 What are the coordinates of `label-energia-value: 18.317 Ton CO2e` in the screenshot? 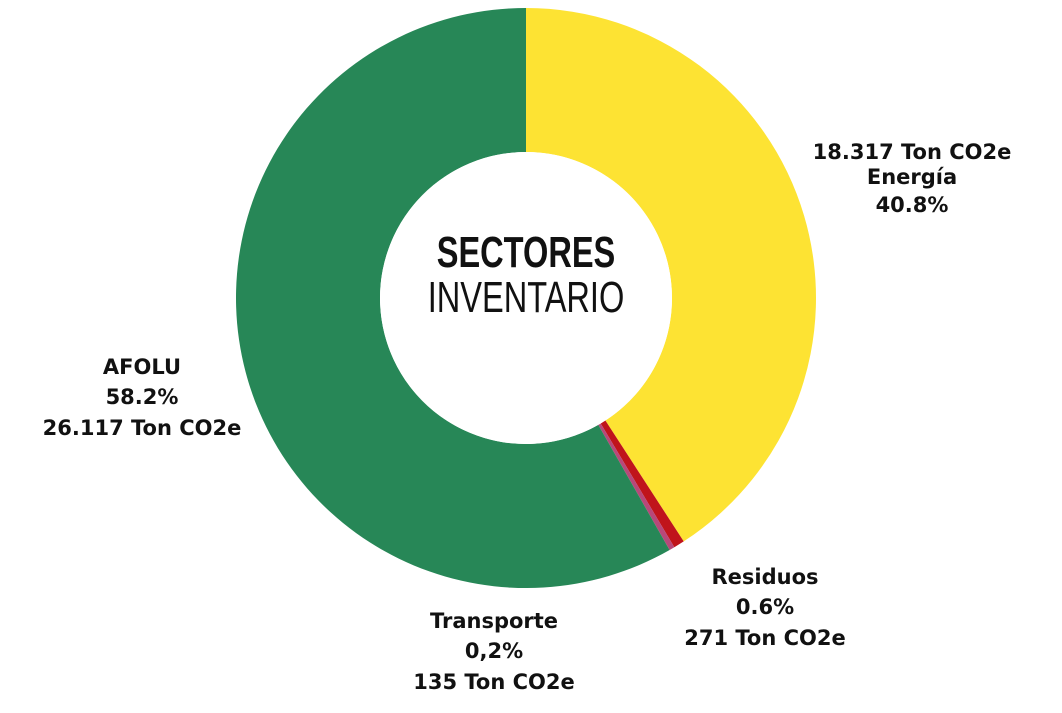 It's located at (912, 152).